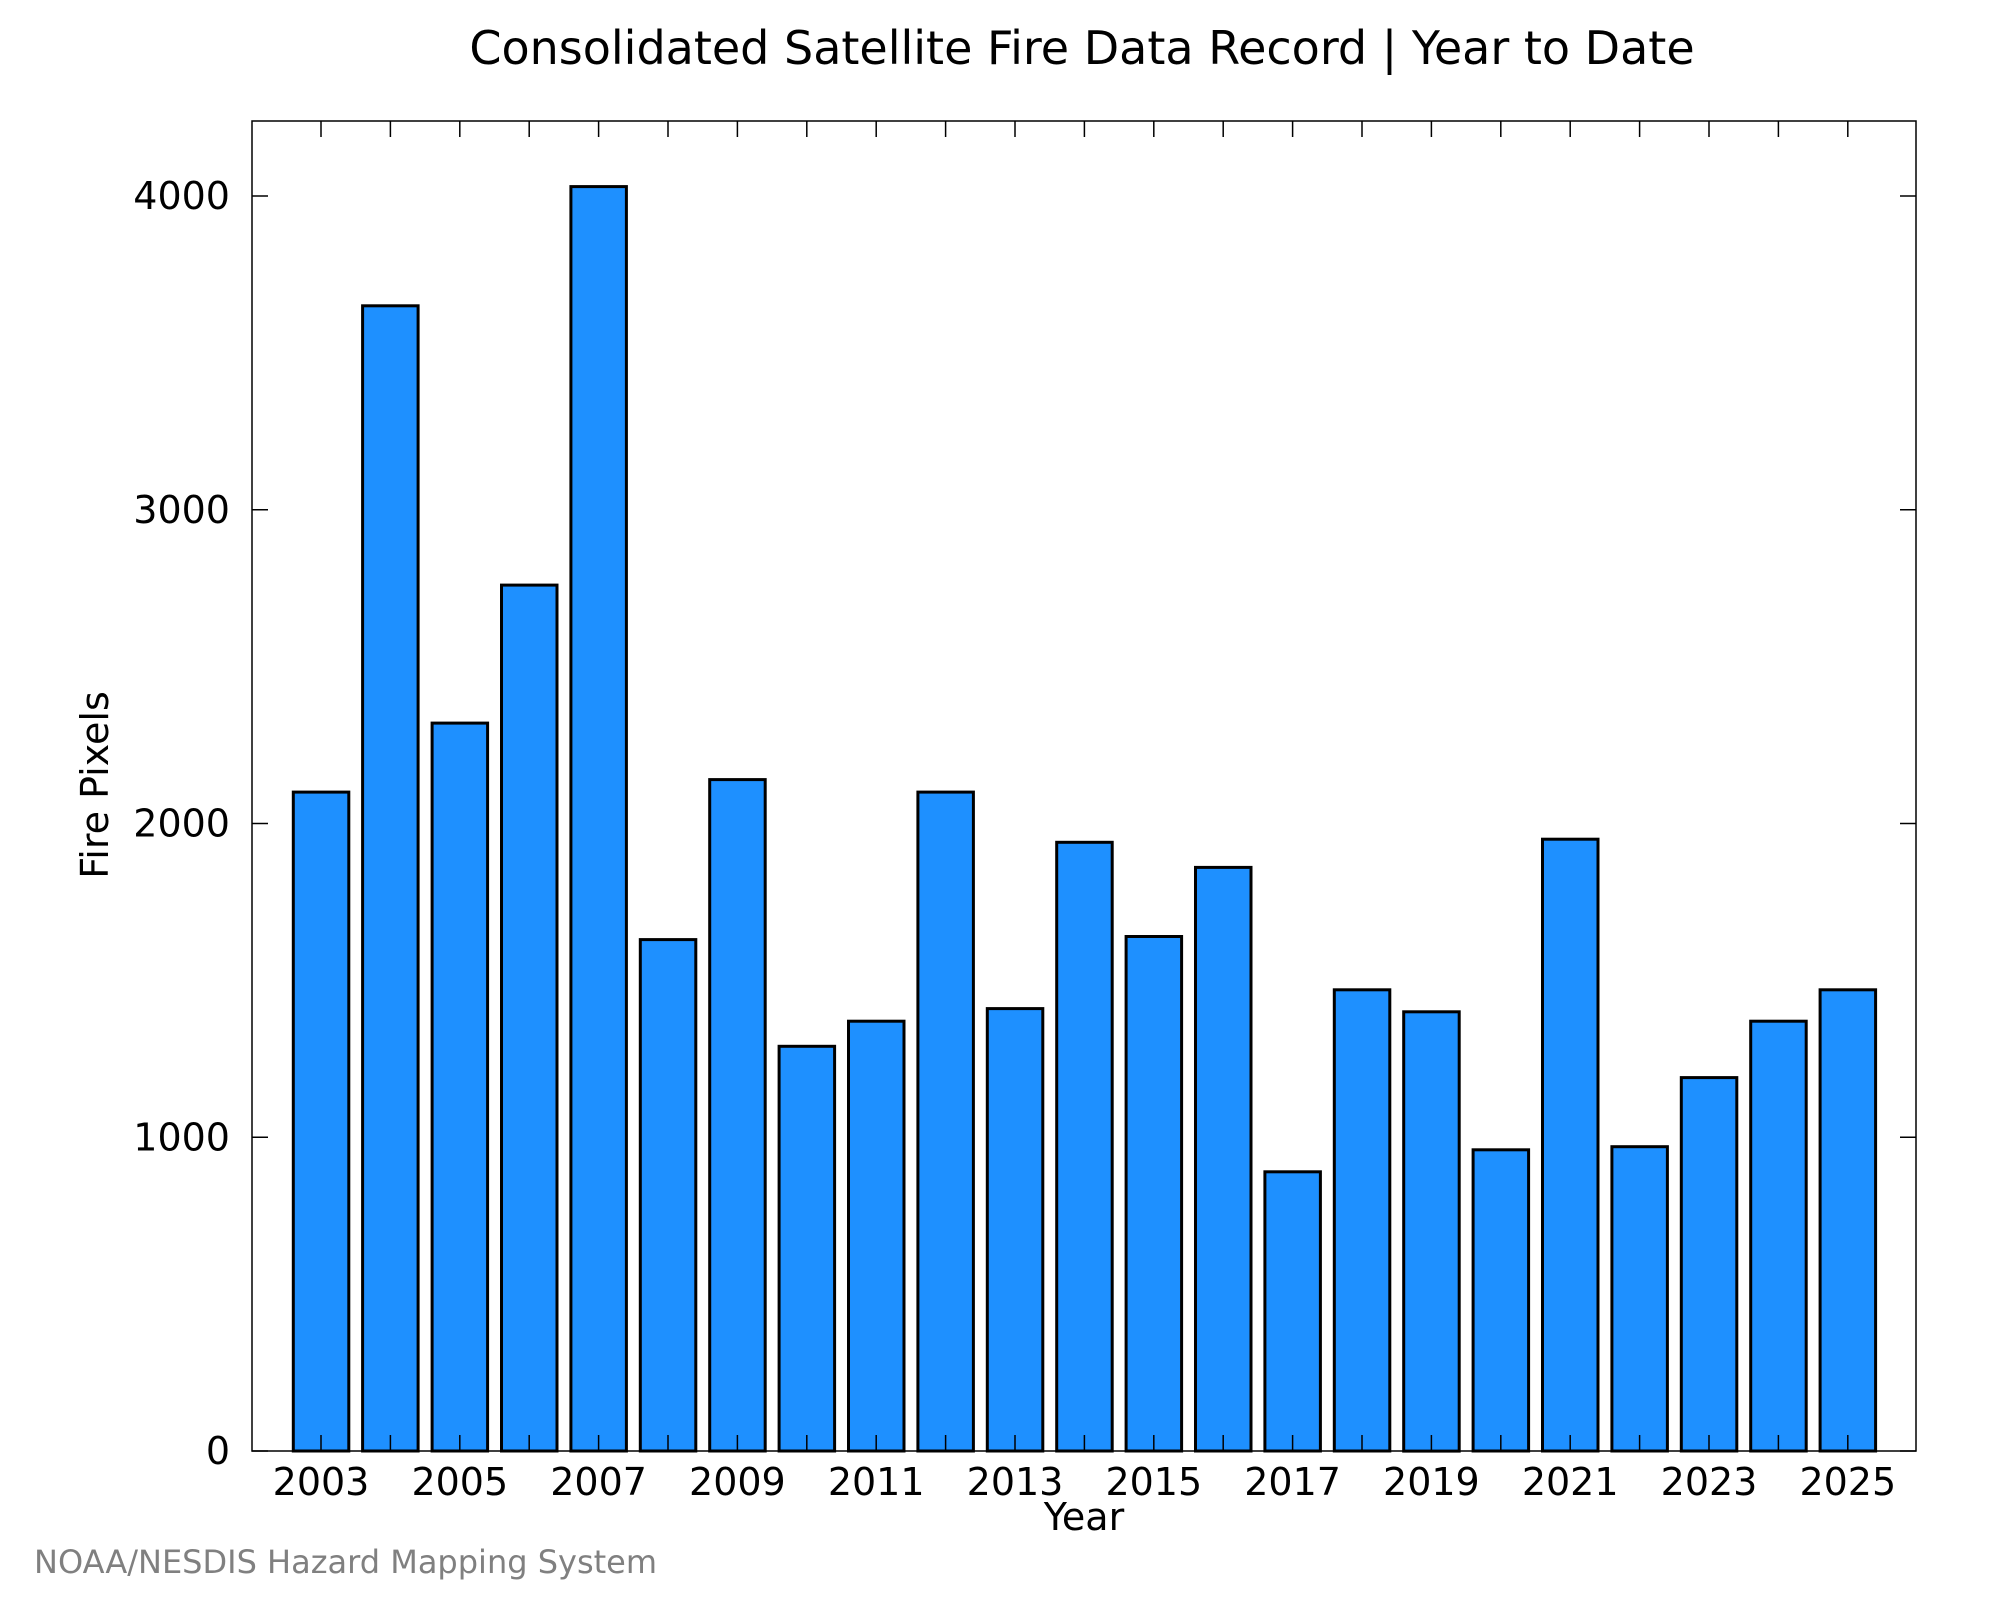 The height and width of the screenshot is (1600, 2000). What do you see at coordinates (1570, 1482) in the screenshot?
I see `x-tick-label: 2021` at bounding box center [1570, 1482].